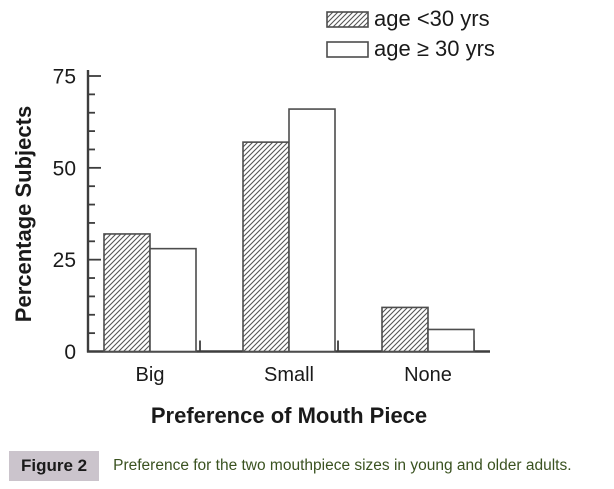  Describe the element at coordinates (347, 19) in the screenshot. I see `legend-swatch-hatched` at that location.